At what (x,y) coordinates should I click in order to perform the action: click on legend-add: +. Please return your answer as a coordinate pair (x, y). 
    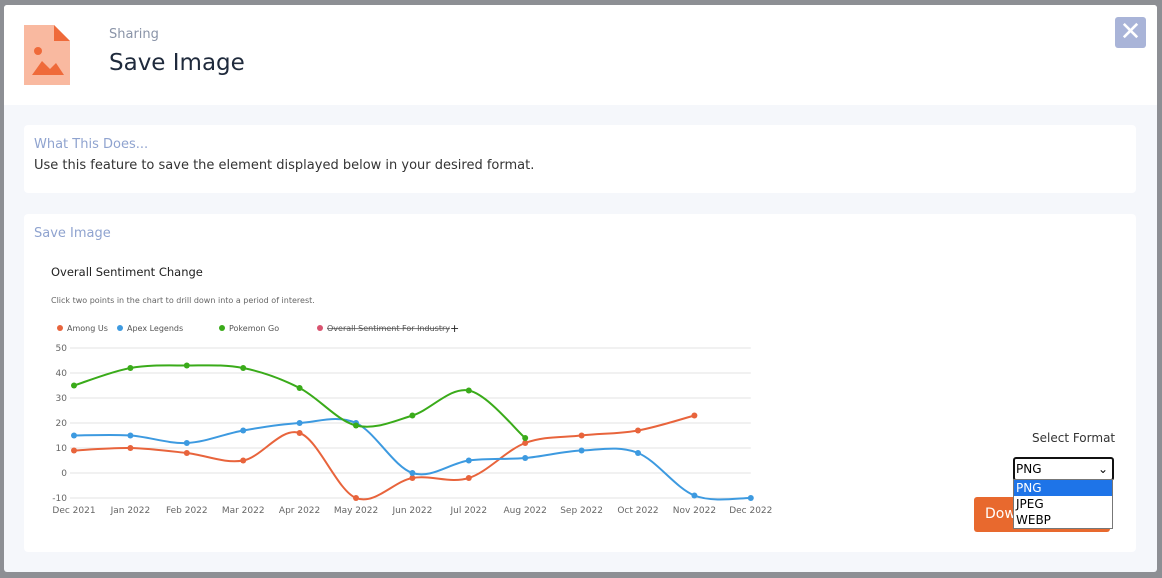
    Looking at the image, I should click on (454, 328).